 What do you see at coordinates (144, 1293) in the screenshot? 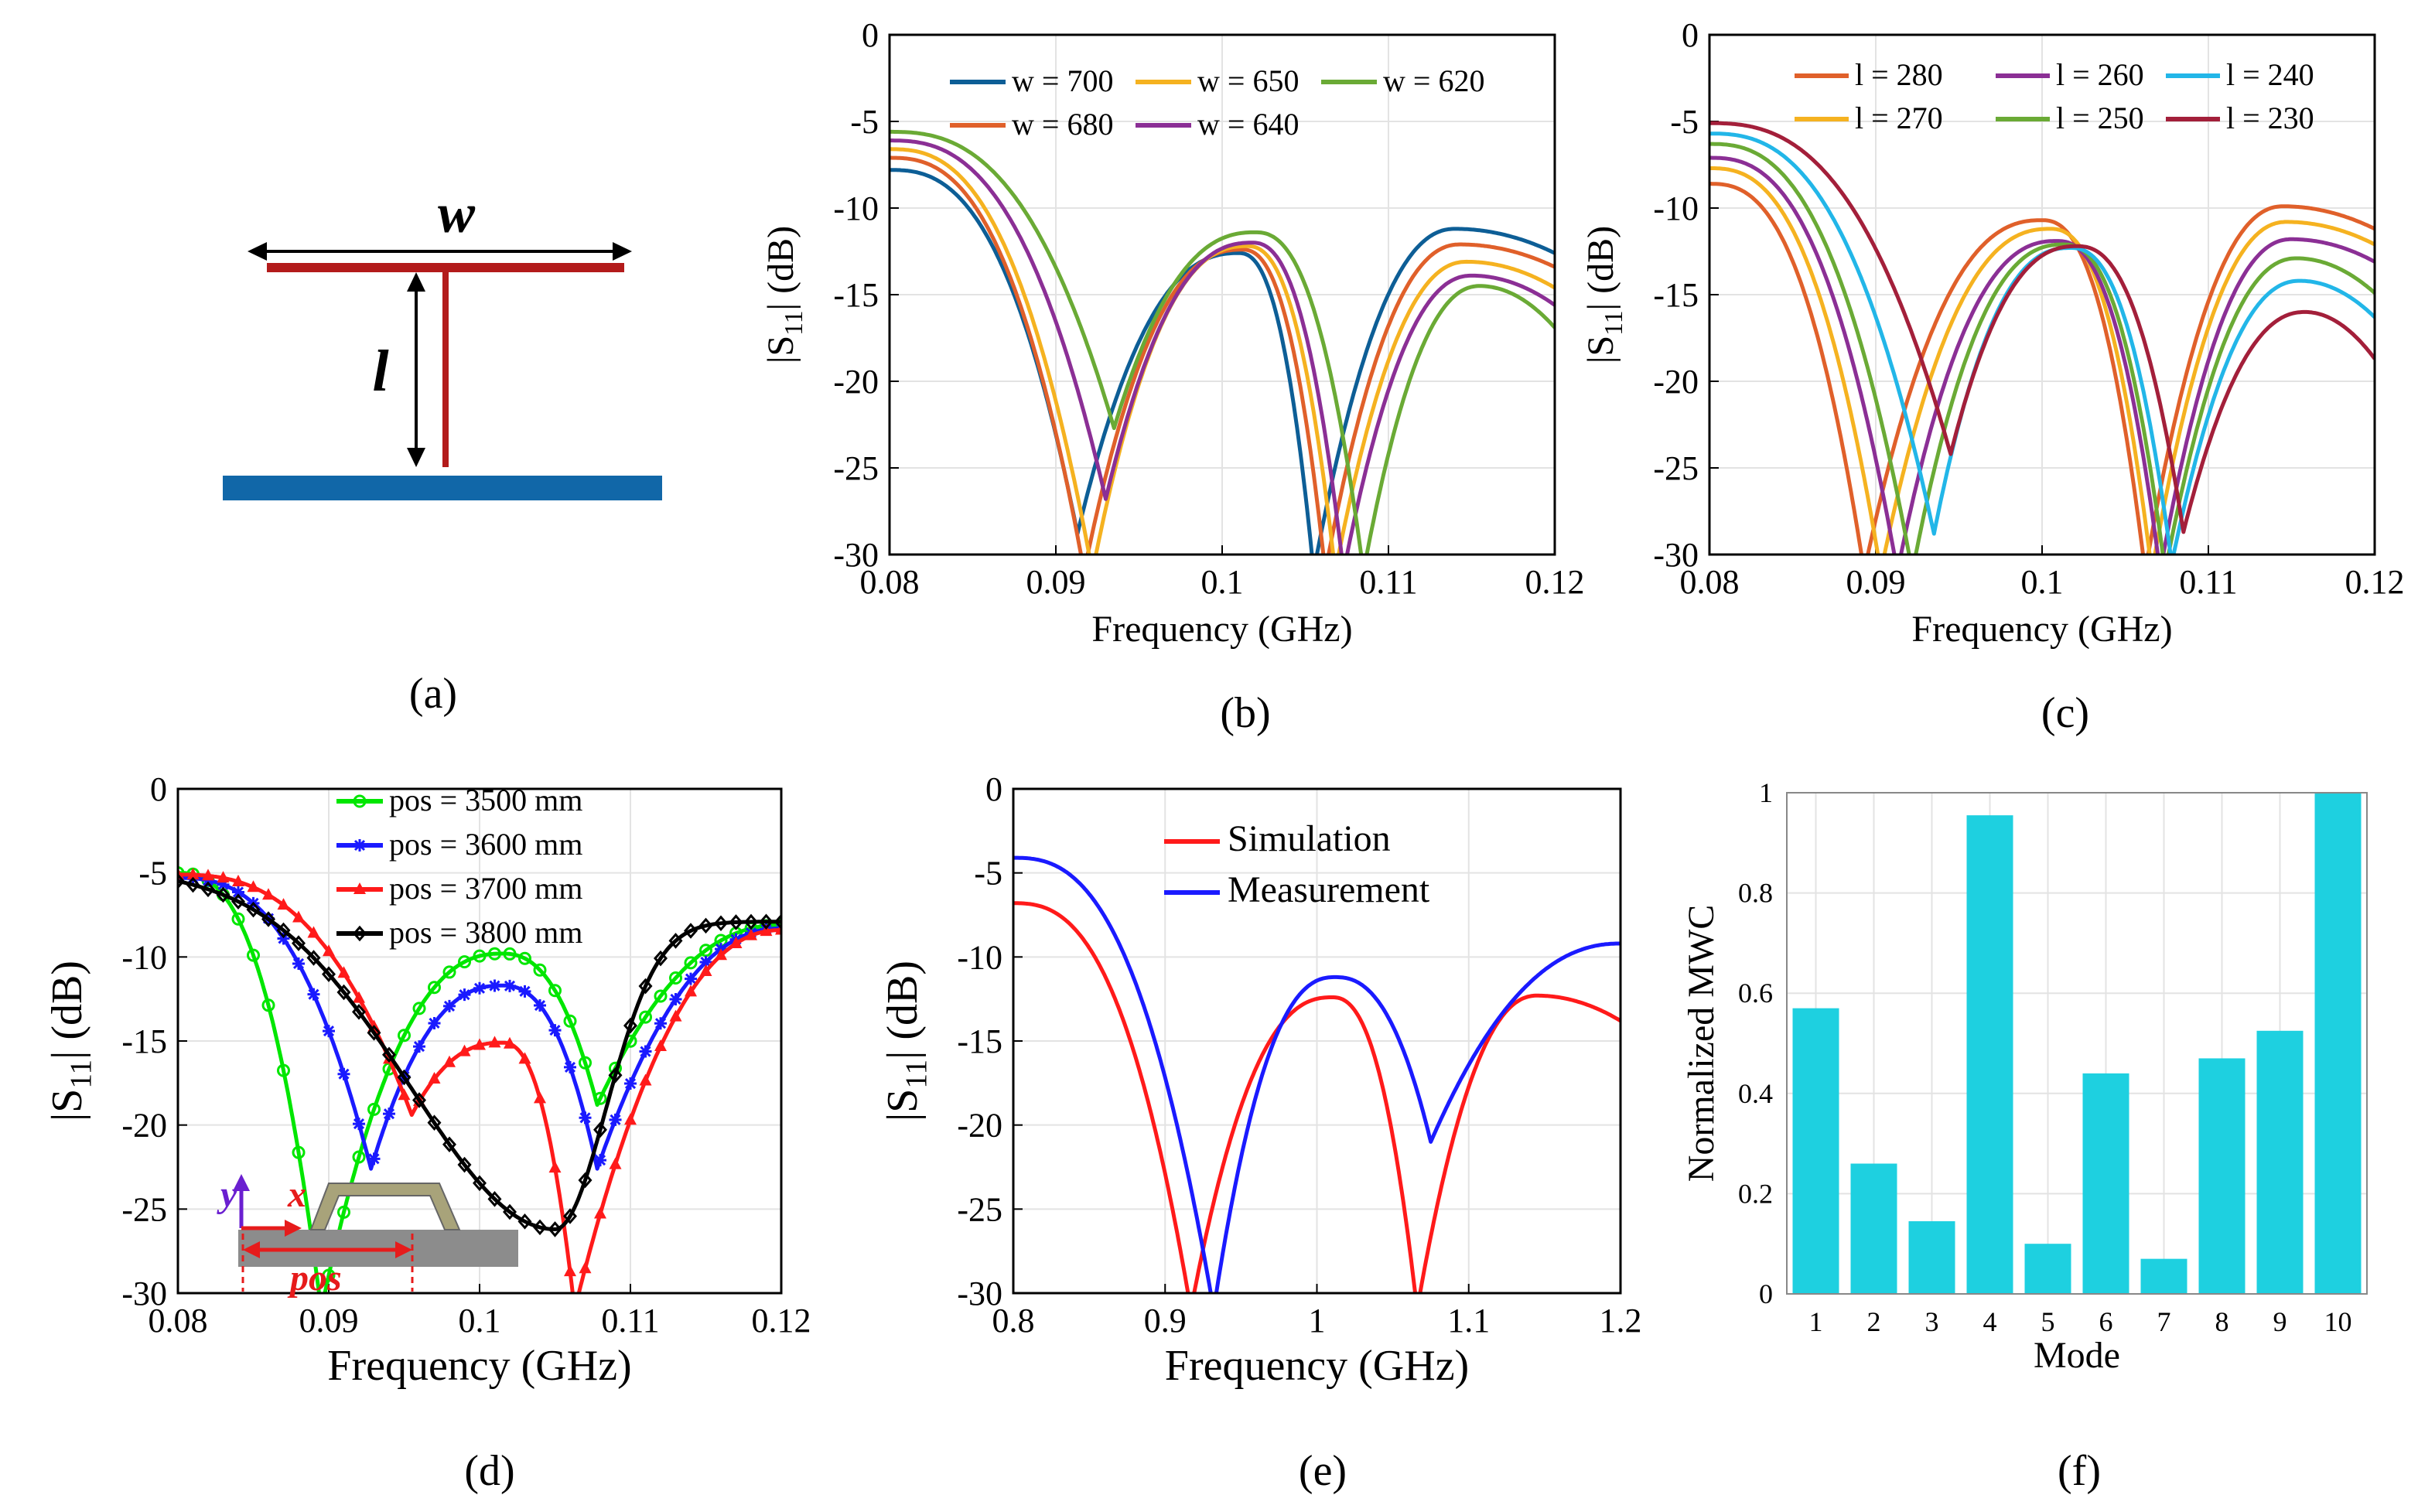
I see `y-tick-label: -30` at bounding box center [144, 1293].